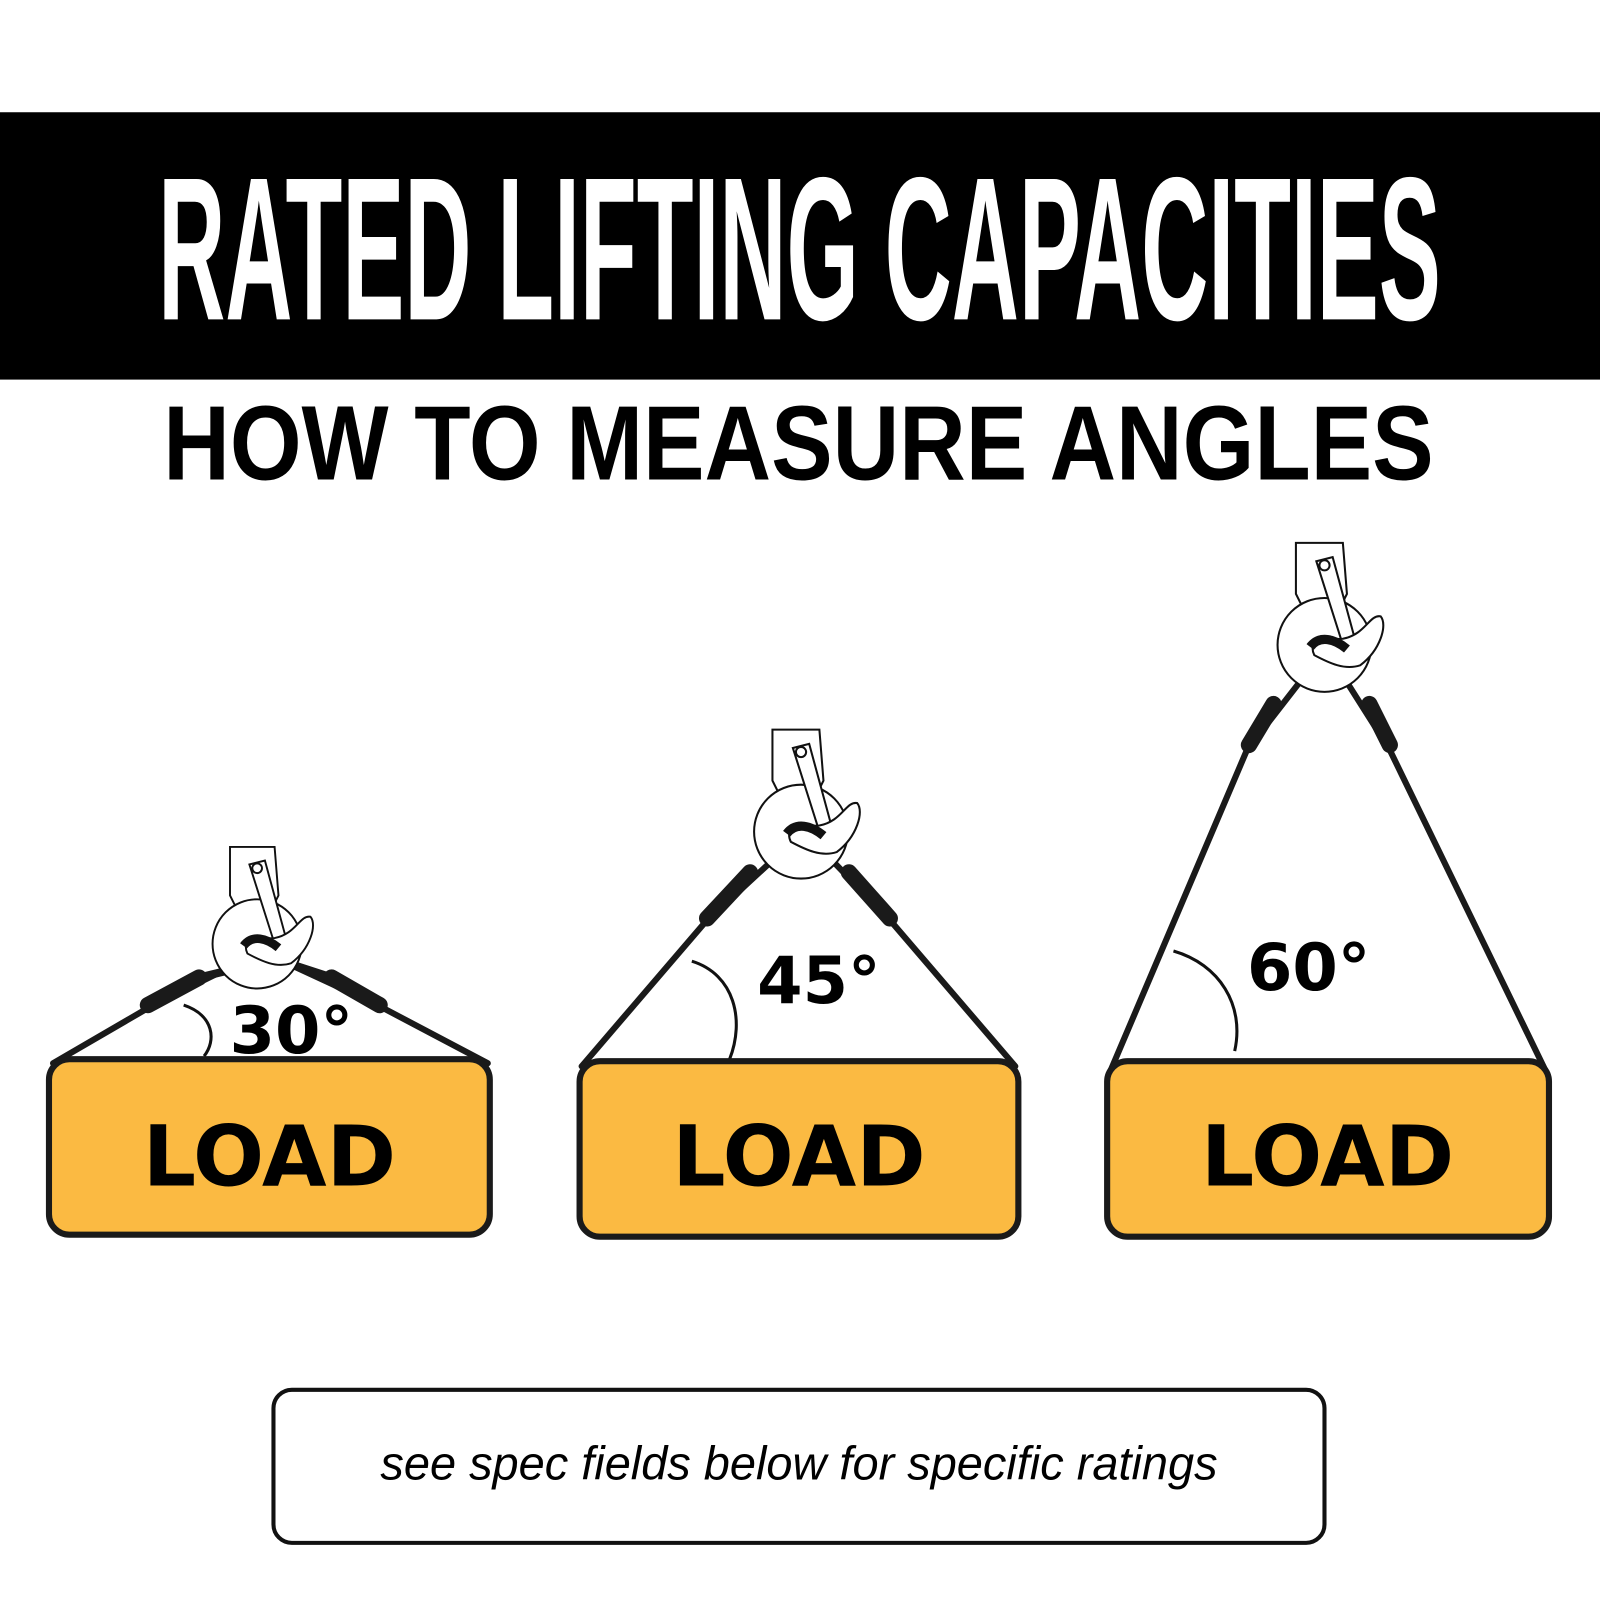 The height and width of the screenshot is (1600, 1600). What do you see at coordinates (269, 1042) in the screenshot?
I see `diagram-30: 30° LOAD` at bounding box center [269, 1042].